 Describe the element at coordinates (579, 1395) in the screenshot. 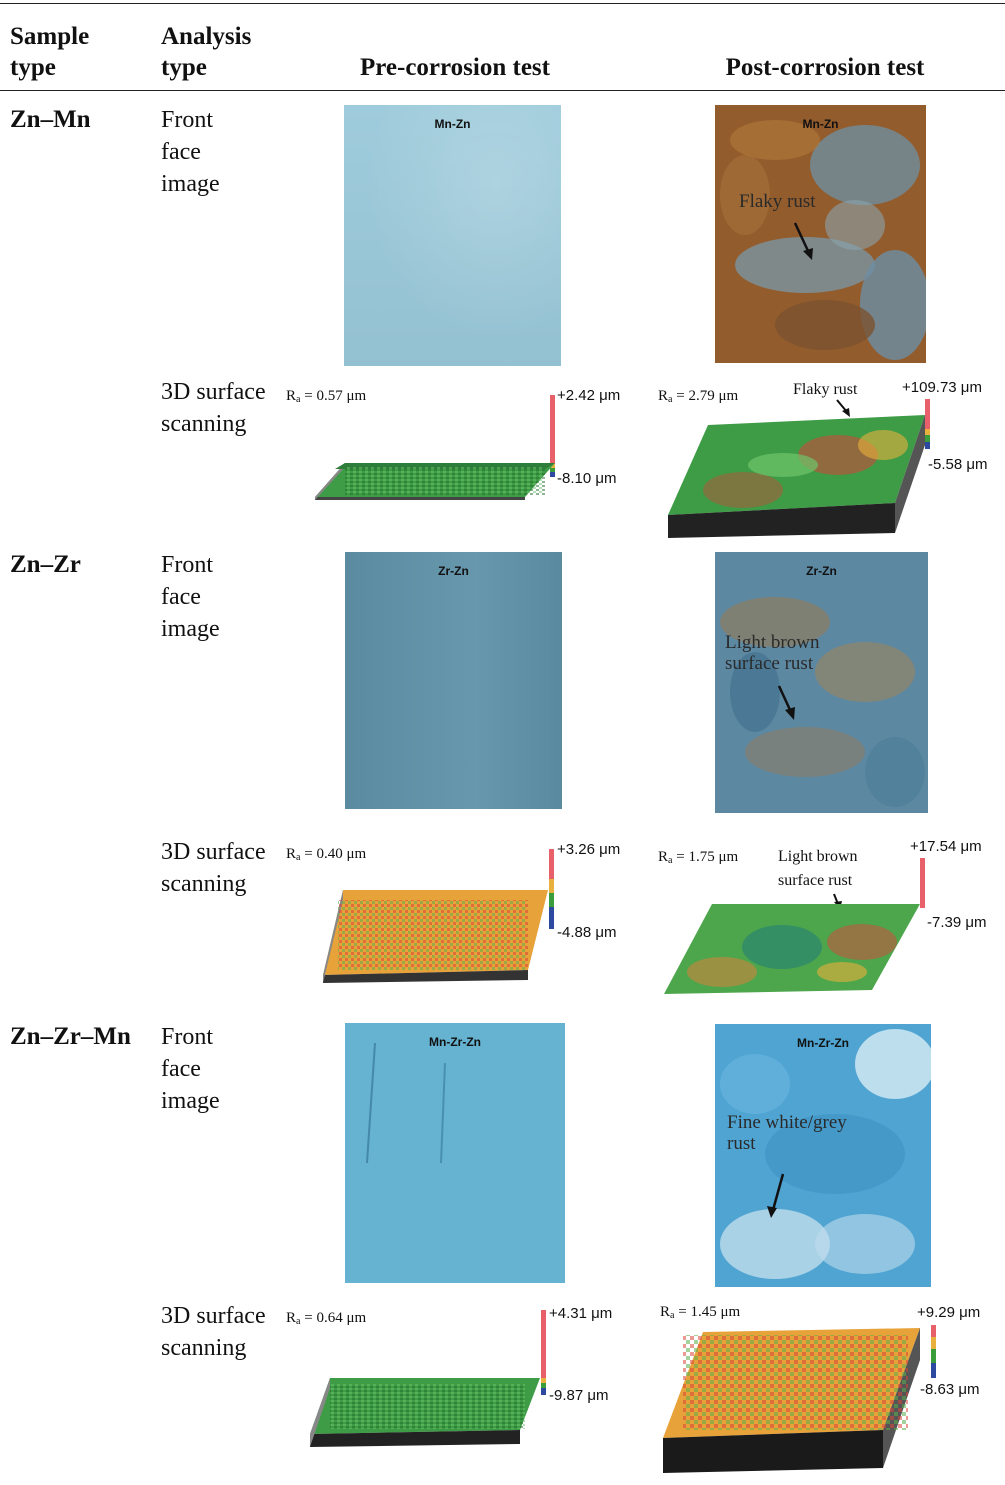

I see `pre-min-3: -9.87 μm` at that location.